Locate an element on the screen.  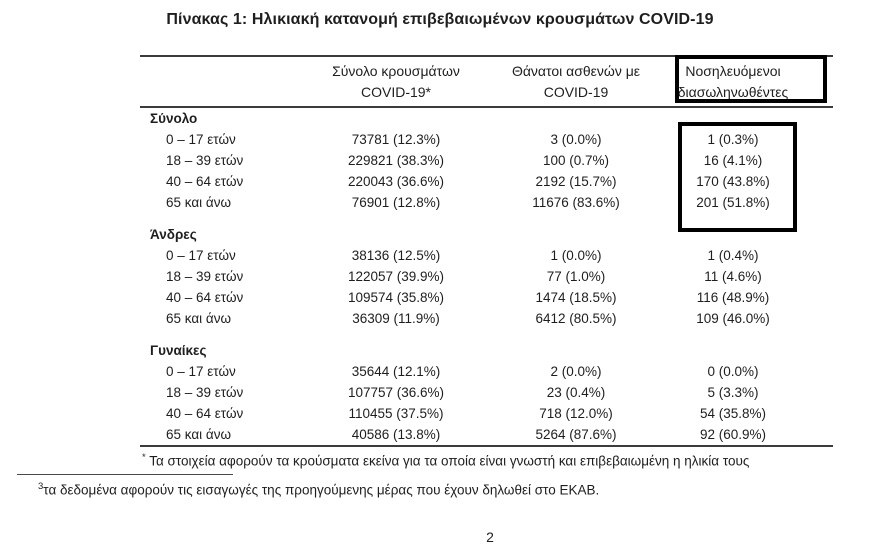
intubated-value: 11 (4.6%) is located at coordinates (733, 276).